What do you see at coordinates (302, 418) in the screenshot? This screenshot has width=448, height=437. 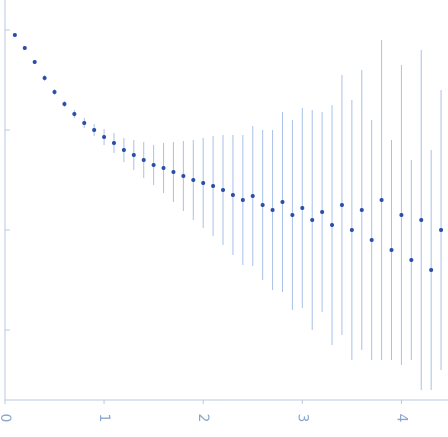 I see `x-tick-label: 3` at bounding box center [302, 418].